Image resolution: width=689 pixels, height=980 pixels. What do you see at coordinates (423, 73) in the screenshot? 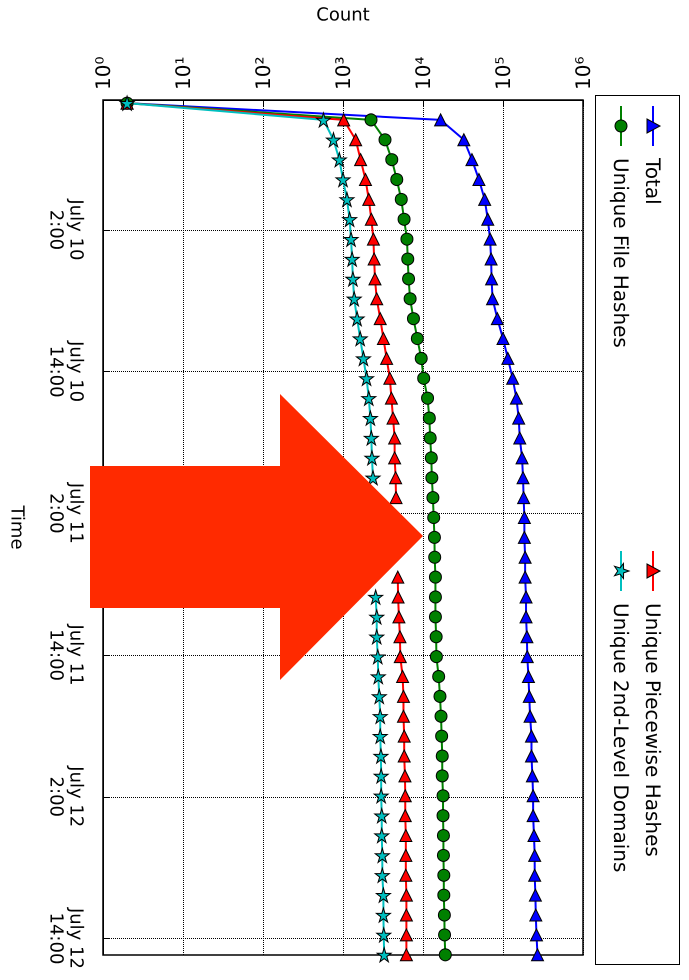
I see `x-tick-label: 10⁴` at bounding box center [423, 73].